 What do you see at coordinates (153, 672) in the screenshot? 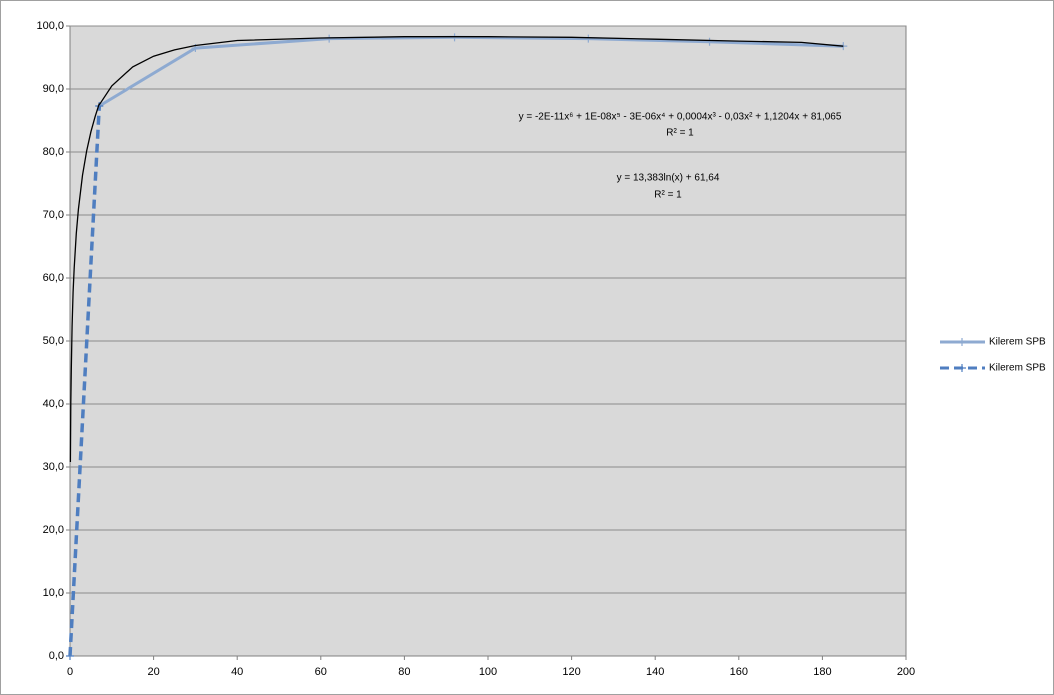
I see `x-tick-label: 20` at bounding box center [153, 672].